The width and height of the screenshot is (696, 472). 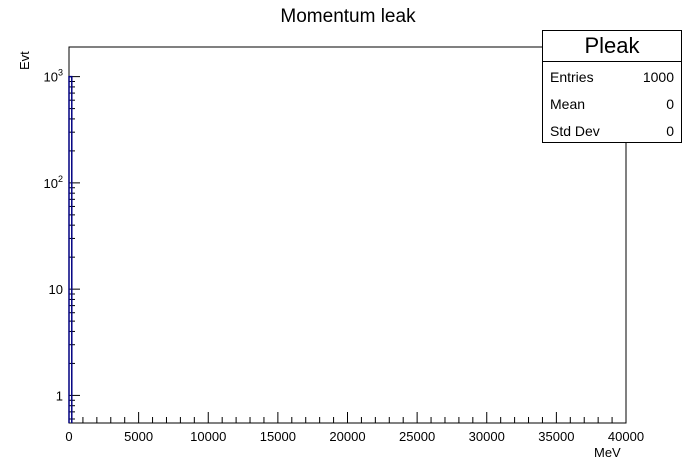 What do you see at coordinates (348, 16) in the screenshot?
I see `chart-title: Momentum leak` at bounding box center [348, 16].